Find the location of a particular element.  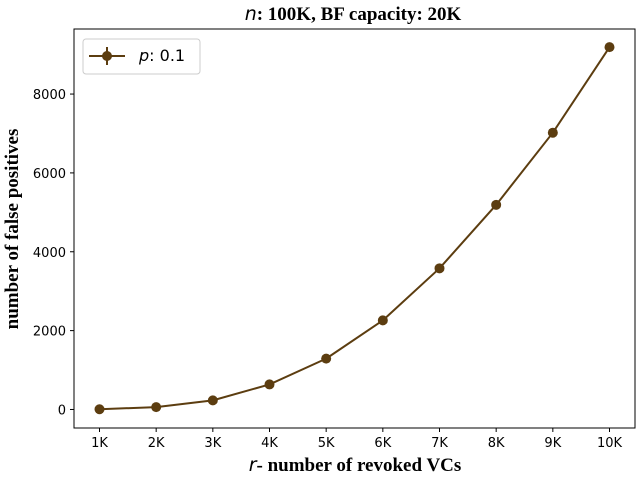

legend: p: 0.1 is located at coordinates (141, 56).